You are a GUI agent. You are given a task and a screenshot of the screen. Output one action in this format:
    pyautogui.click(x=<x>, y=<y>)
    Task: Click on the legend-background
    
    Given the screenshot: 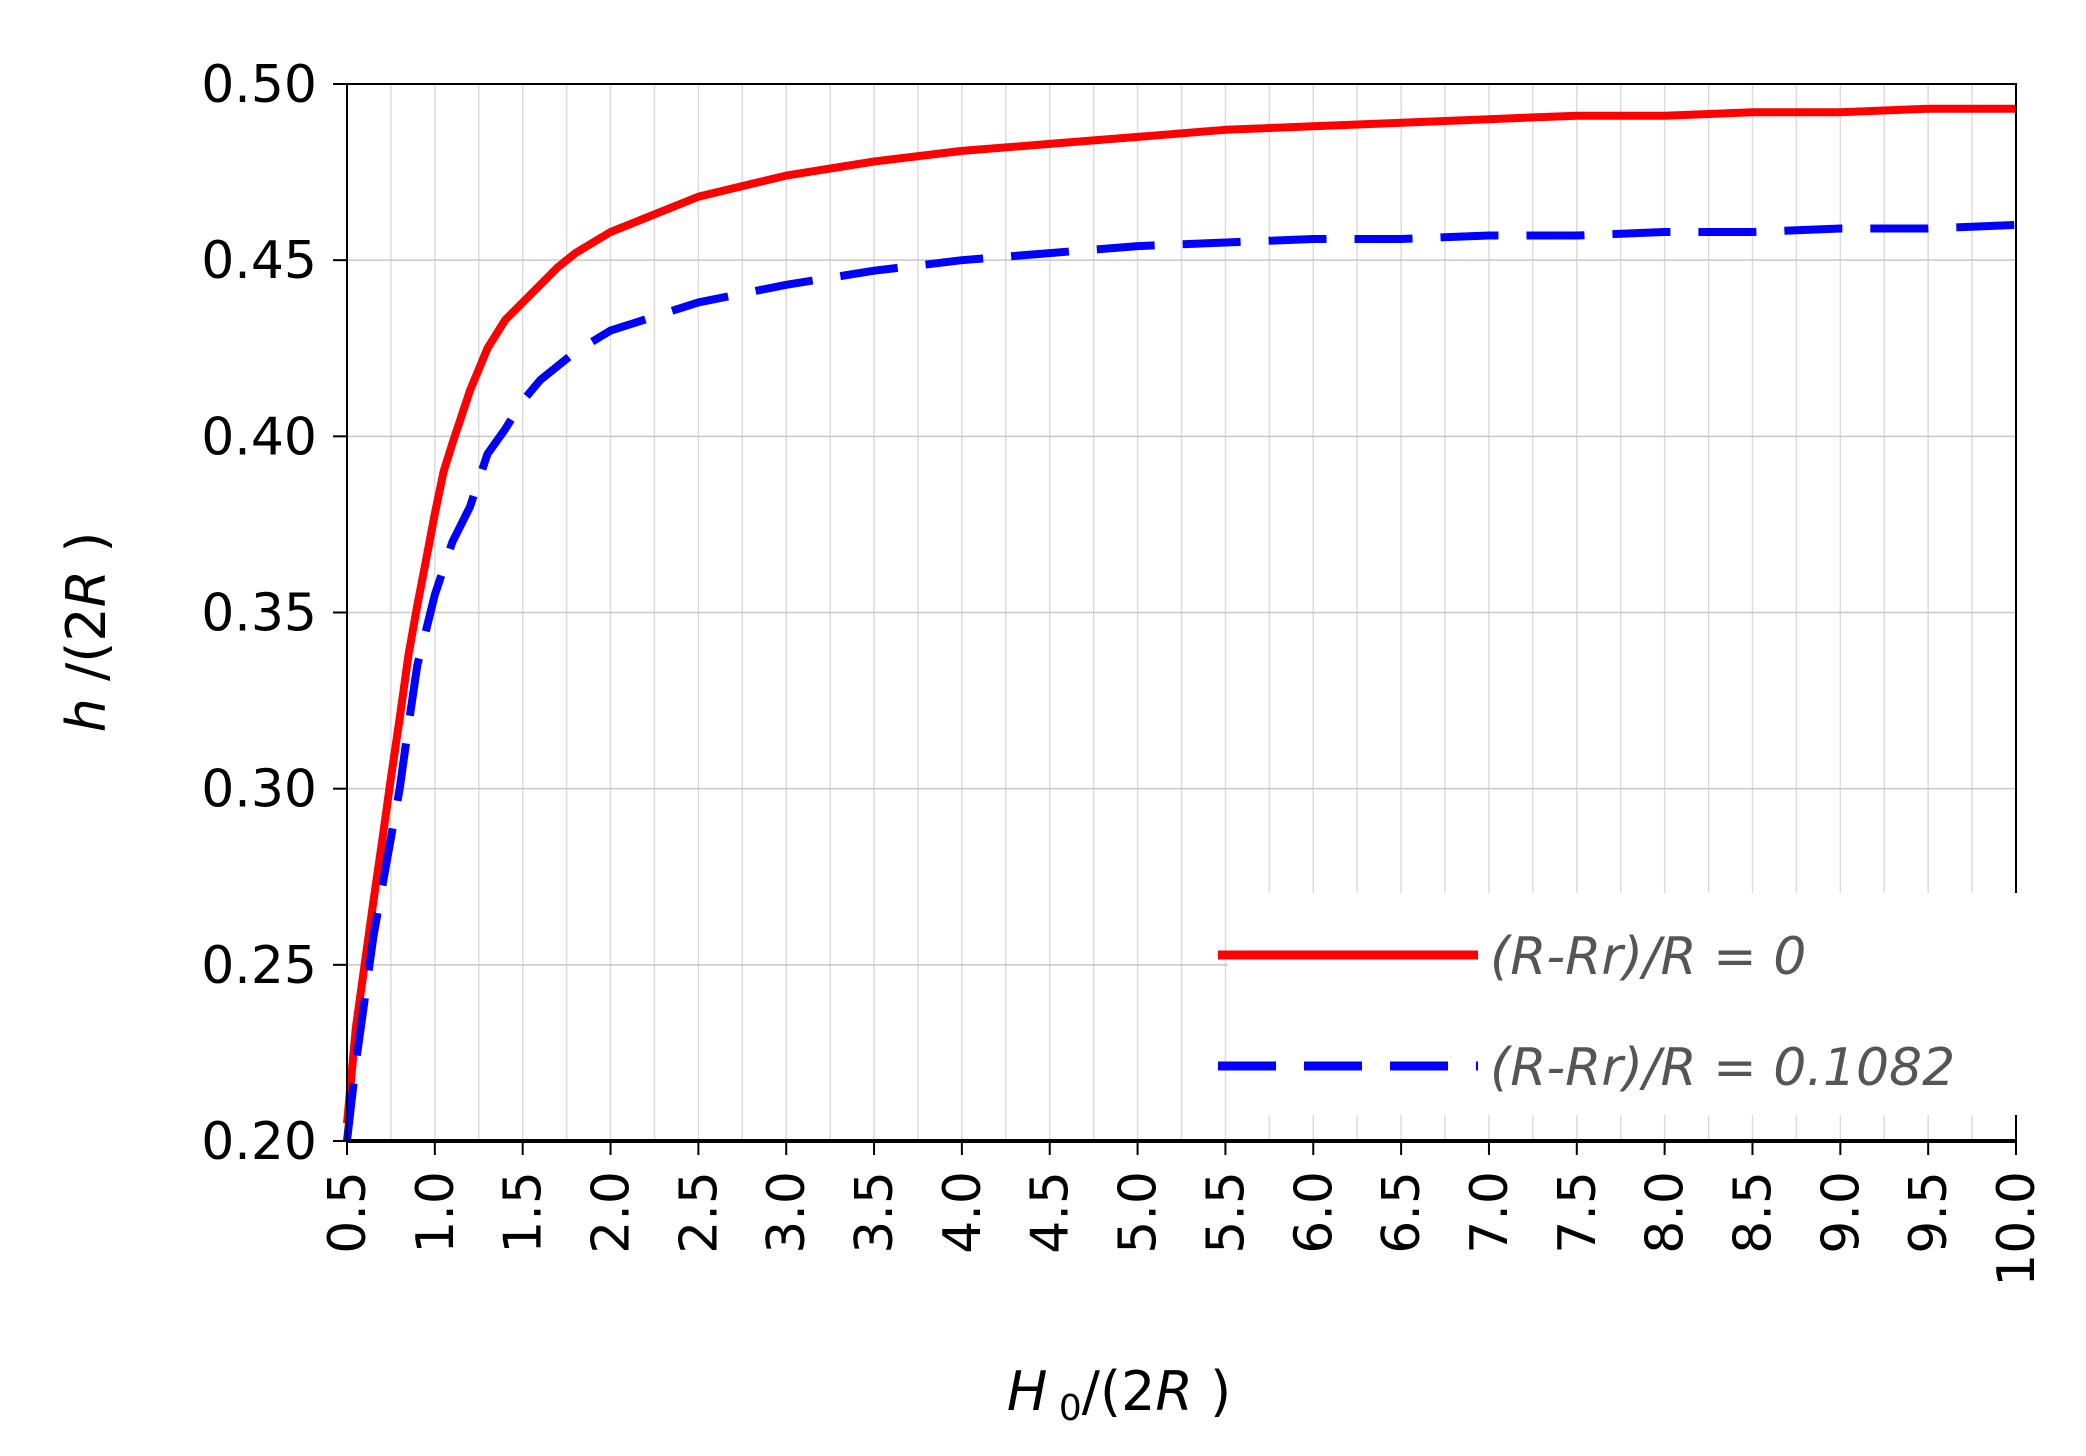 What is the action you would take?
    pyautogui.click(x=1625, y=1004)
    